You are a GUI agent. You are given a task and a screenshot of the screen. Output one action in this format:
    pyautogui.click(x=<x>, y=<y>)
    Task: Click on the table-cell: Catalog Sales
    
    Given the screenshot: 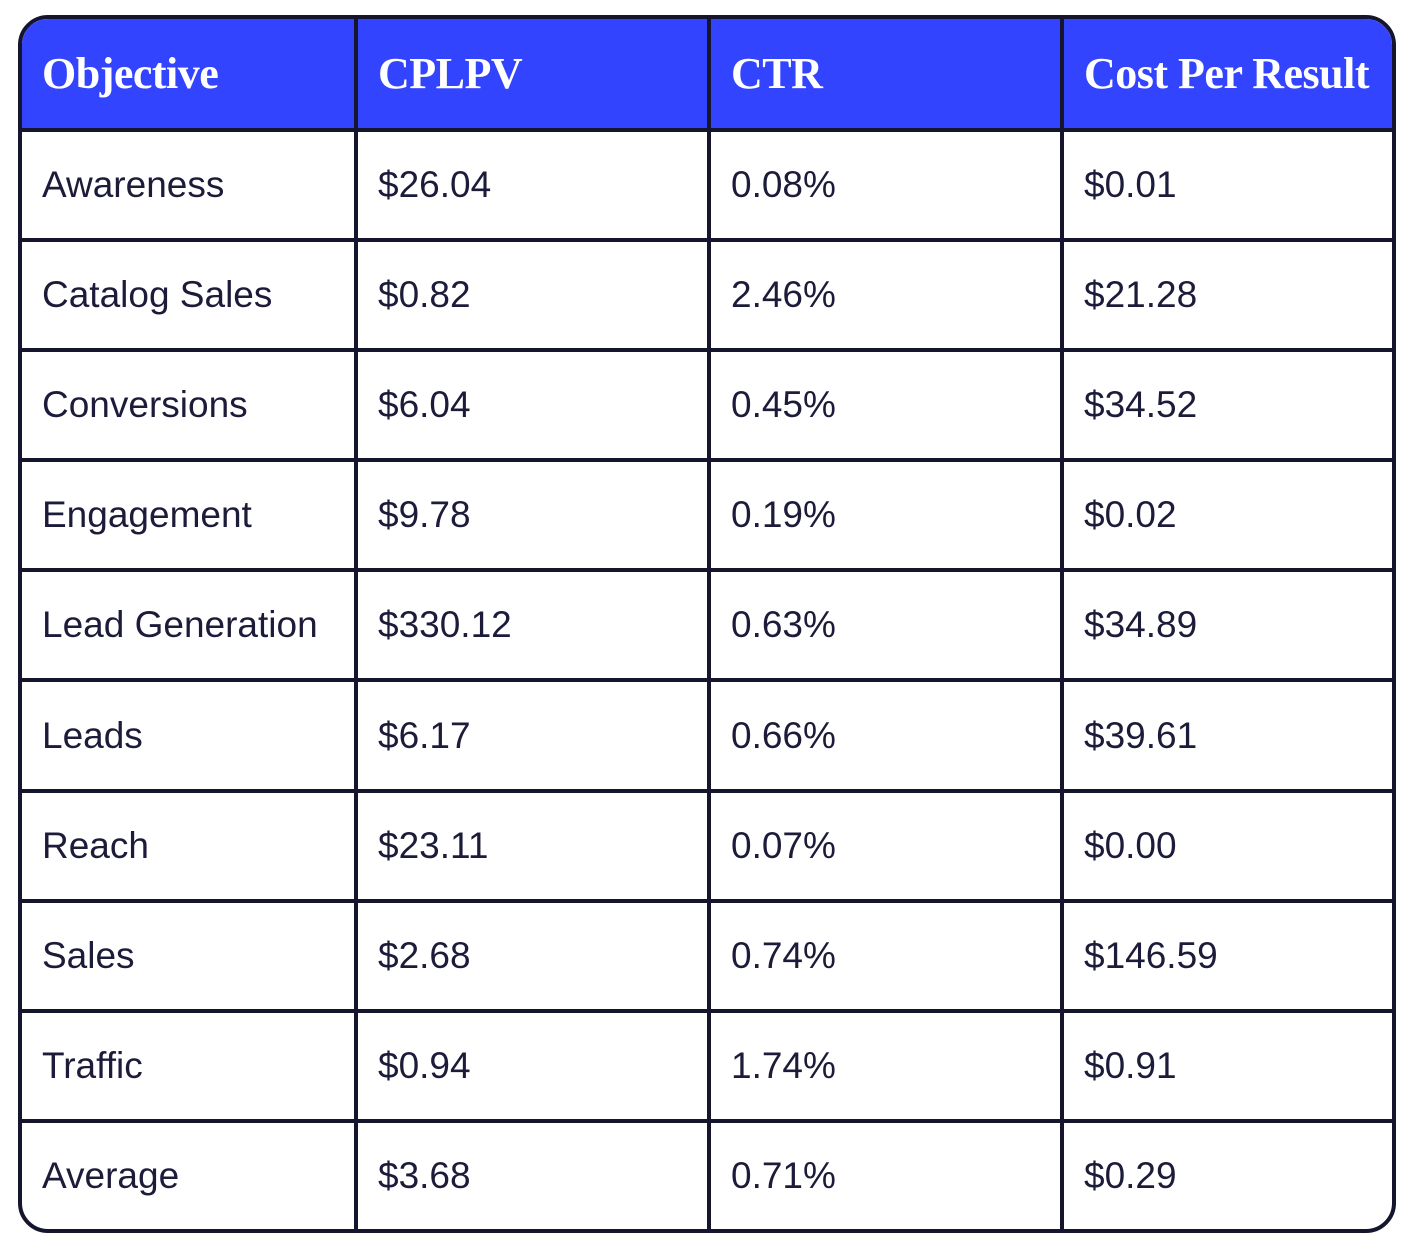 What is the action you would take?
    pyautogui.click(x=190, y=296)
    